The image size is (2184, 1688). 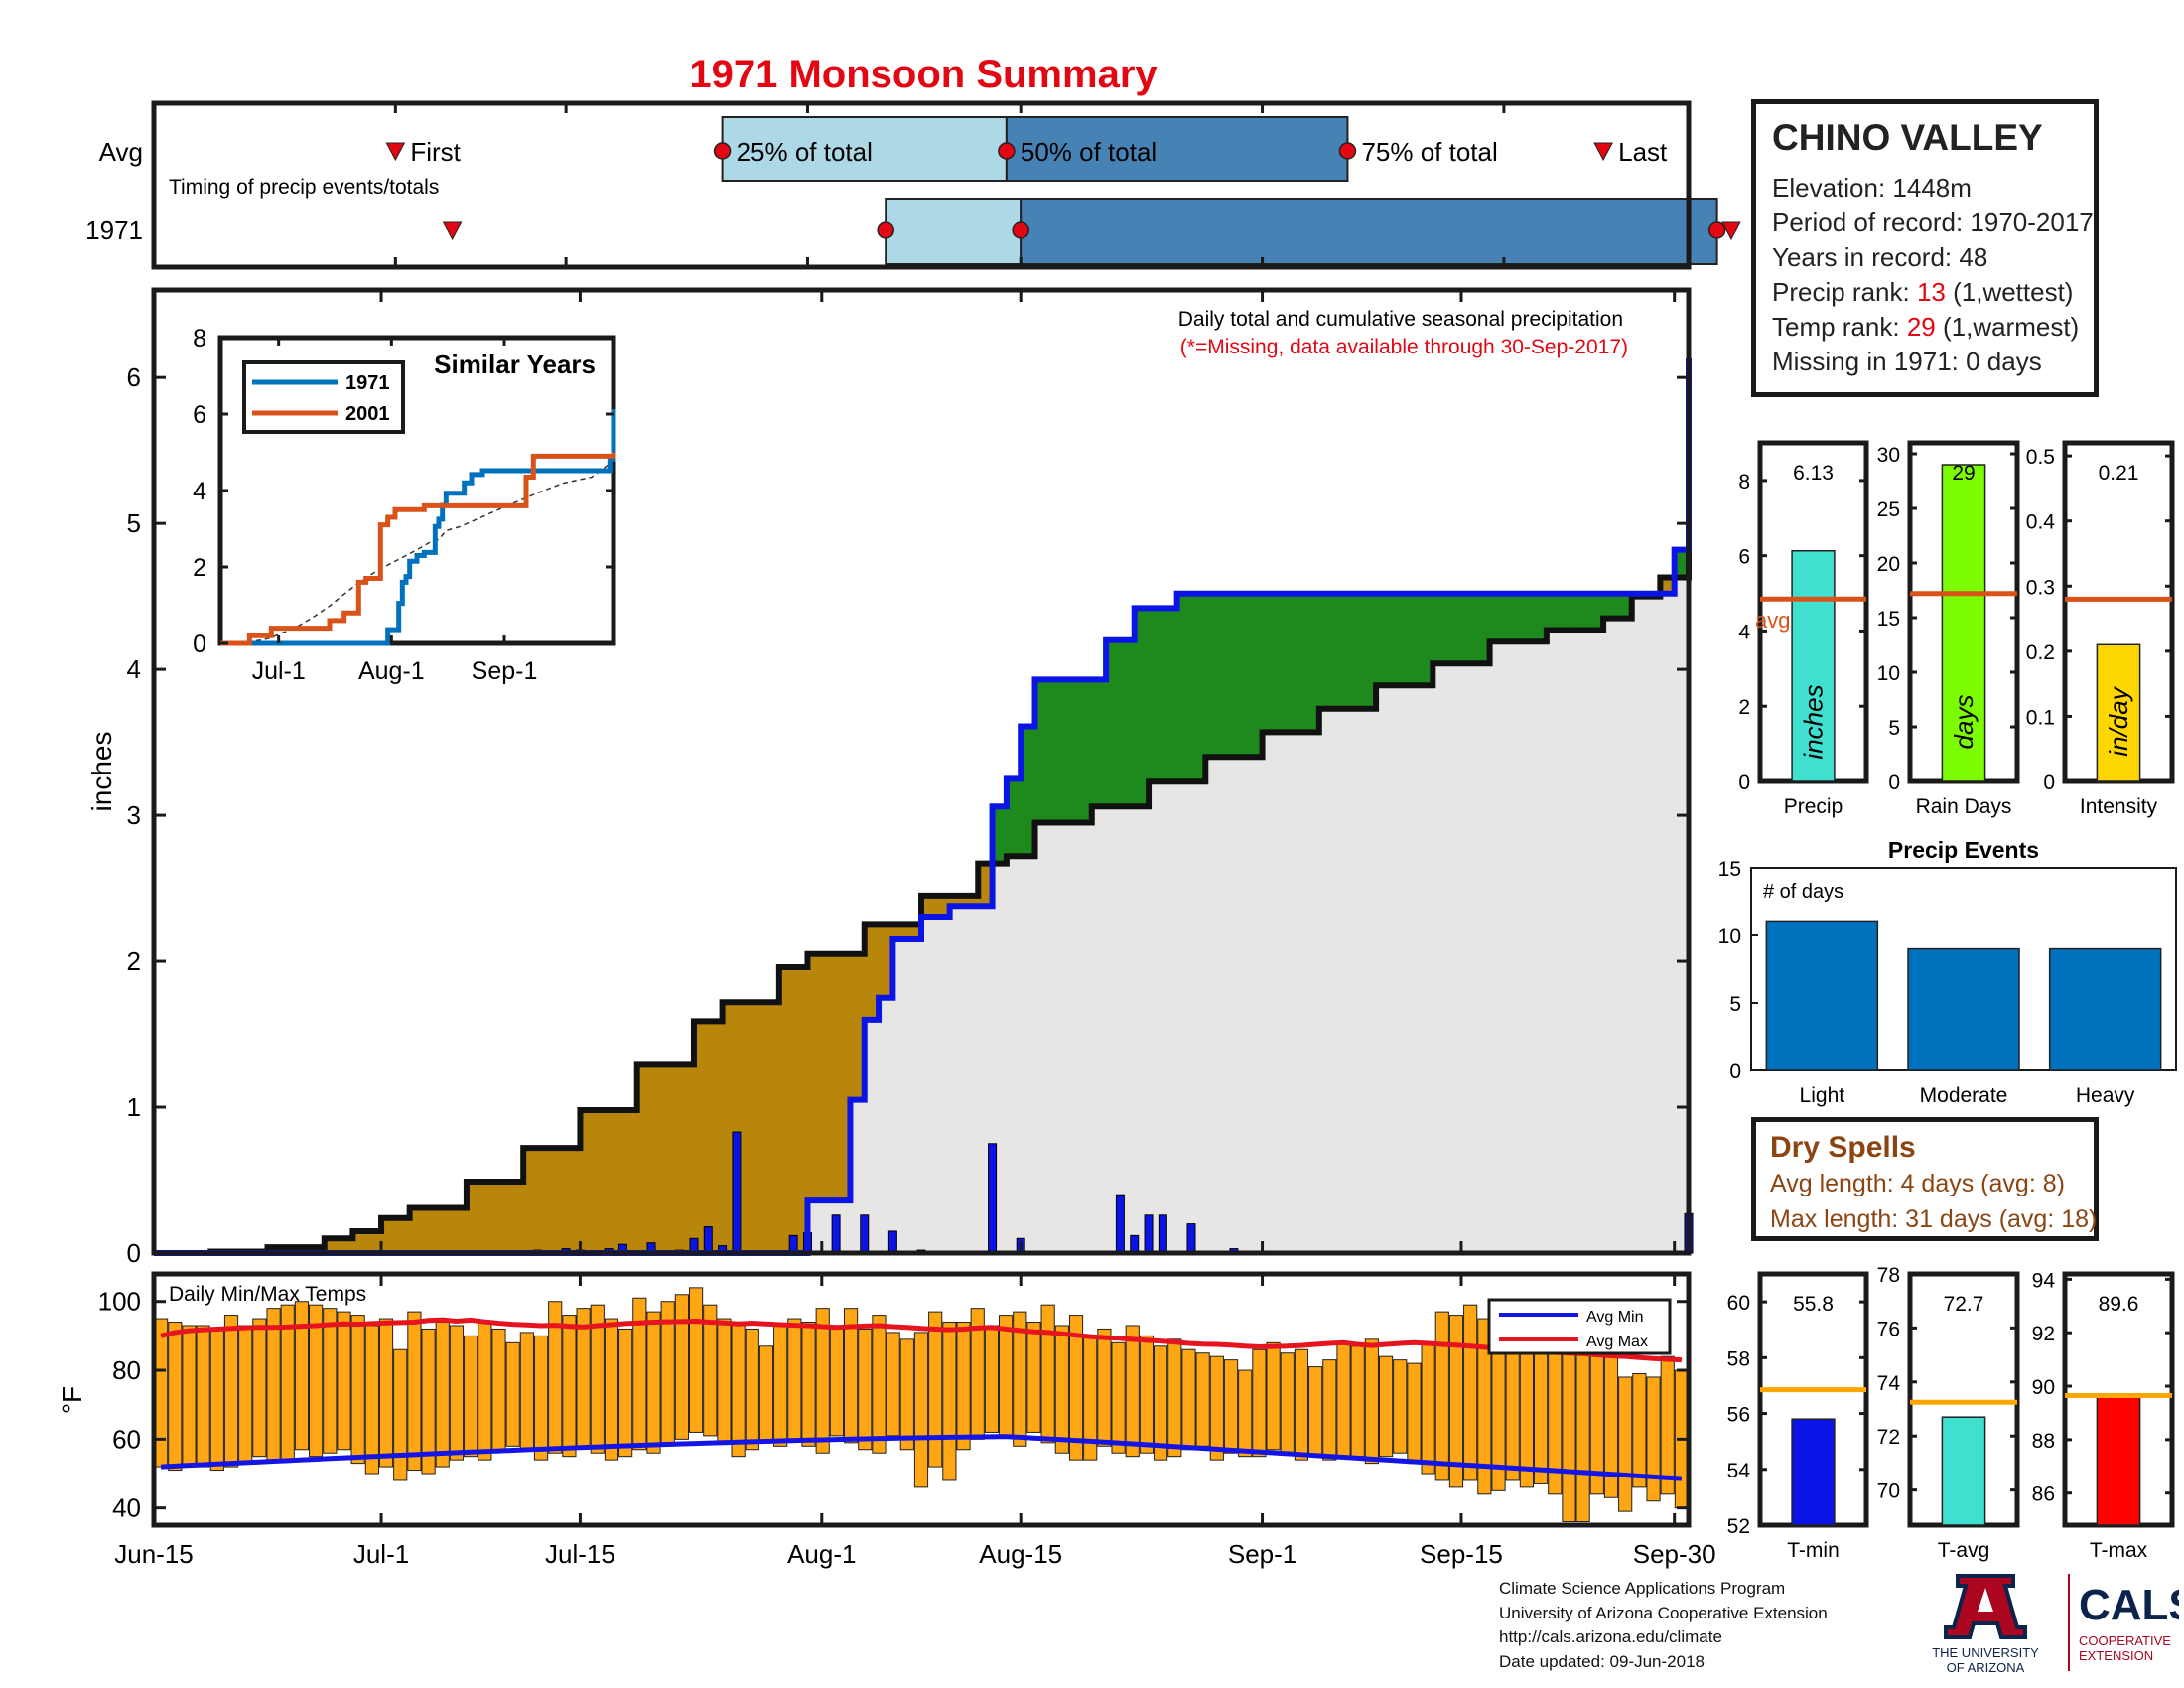 I want to click on year-last-marker, so click(x=1731, y=231).